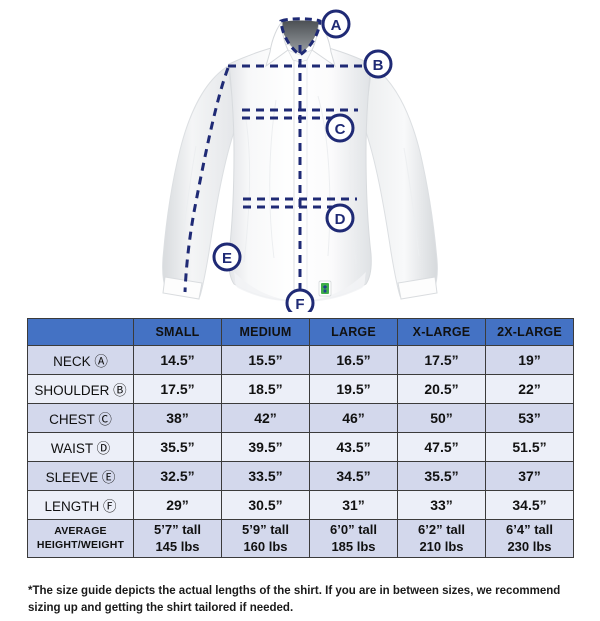  I want to click on average-label-line1: AVERAGE, so click(80, 531).